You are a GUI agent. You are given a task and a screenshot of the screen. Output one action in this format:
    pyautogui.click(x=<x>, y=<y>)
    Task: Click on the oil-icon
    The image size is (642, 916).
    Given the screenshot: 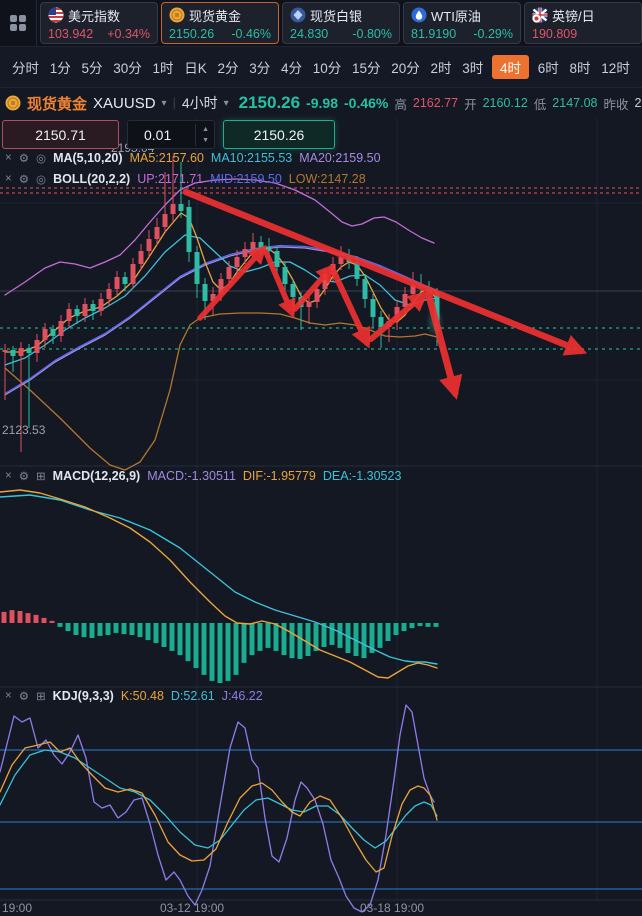 What is the action you would take?
    pyautogui.click(x=419, y=15)
    